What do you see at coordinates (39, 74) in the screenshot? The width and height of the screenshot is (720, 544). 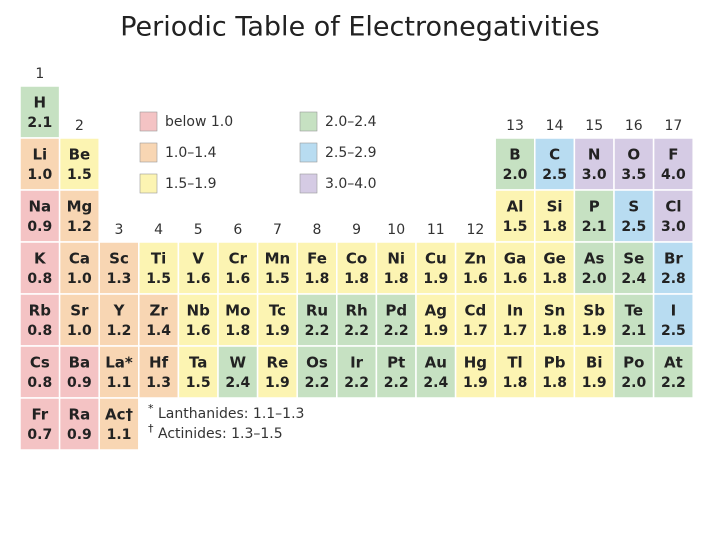 I see `group-number: 1` at bounding box center [39, 74].